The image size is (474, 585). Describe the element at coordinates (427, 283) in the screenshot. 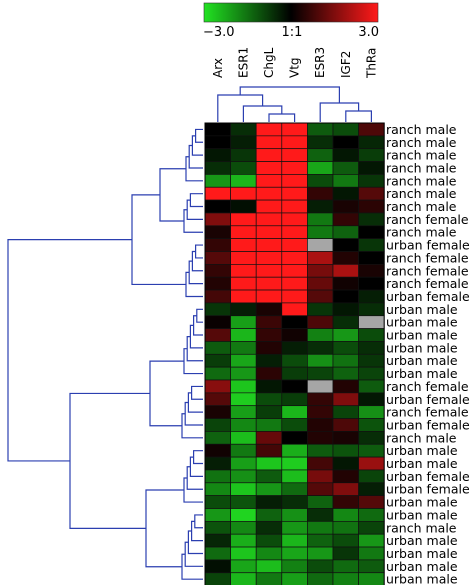

I see `row-label: ranch female` at that location.